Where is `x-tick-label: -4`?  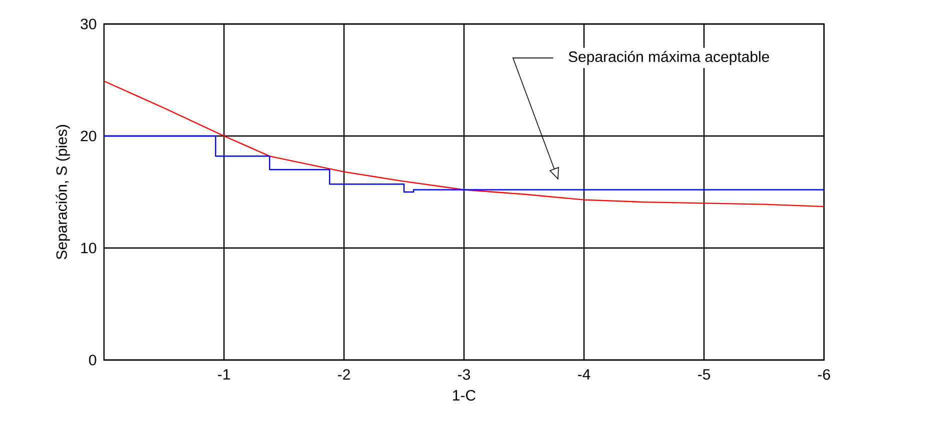
x-tick-label: -4 is located at coordinates (584, 374).